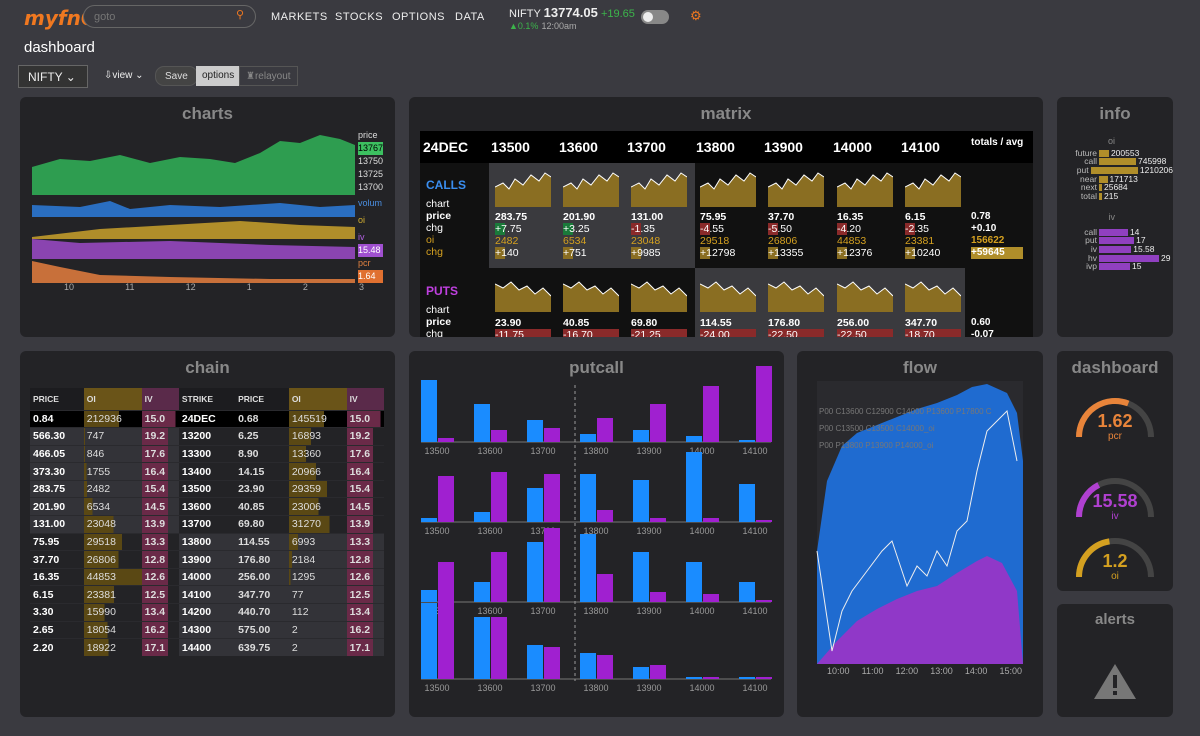 Image resolution: width=1200 pixels, height=736 pixels. I want to click on call-price: 16.35, so click(850, 217).